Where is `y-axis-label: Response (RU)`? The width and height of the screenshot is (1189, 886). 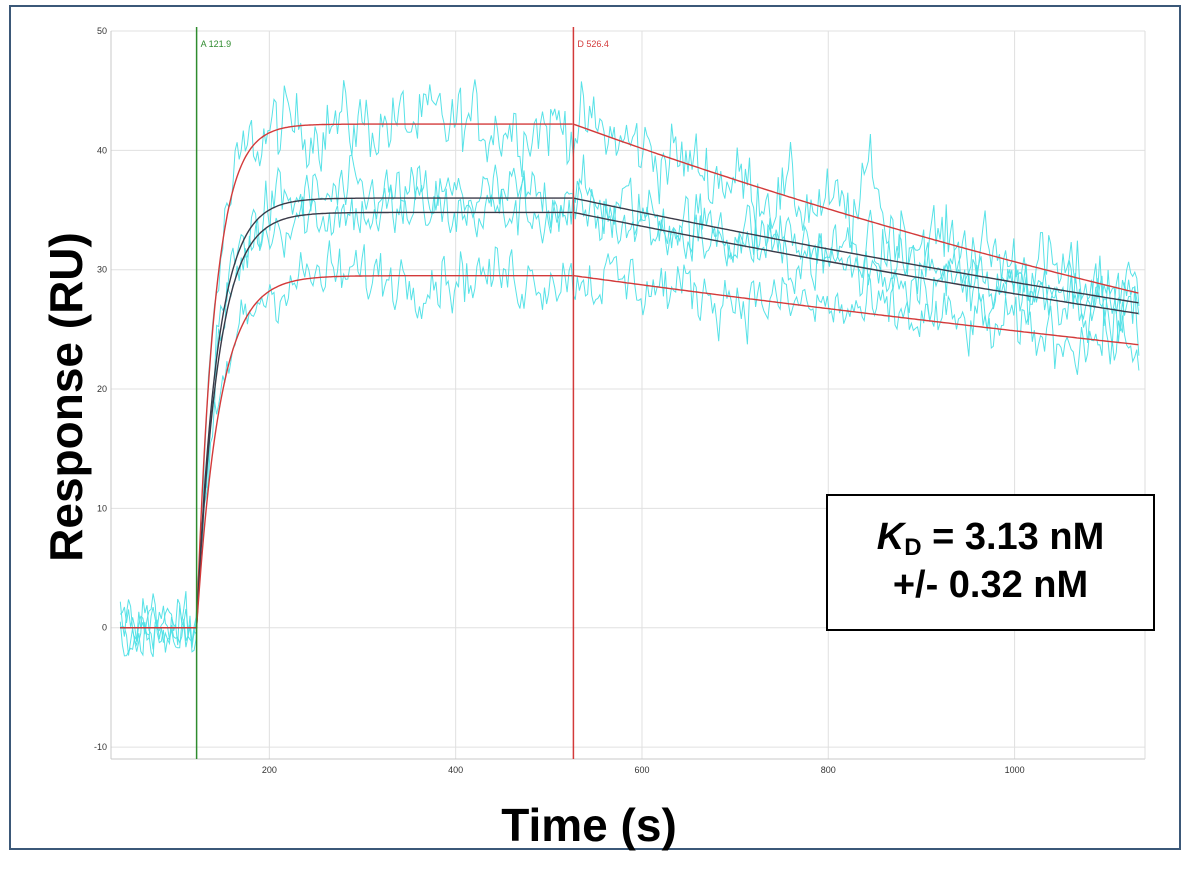 y-axis-label: Response (RU) is located at coordinates (66, 397).